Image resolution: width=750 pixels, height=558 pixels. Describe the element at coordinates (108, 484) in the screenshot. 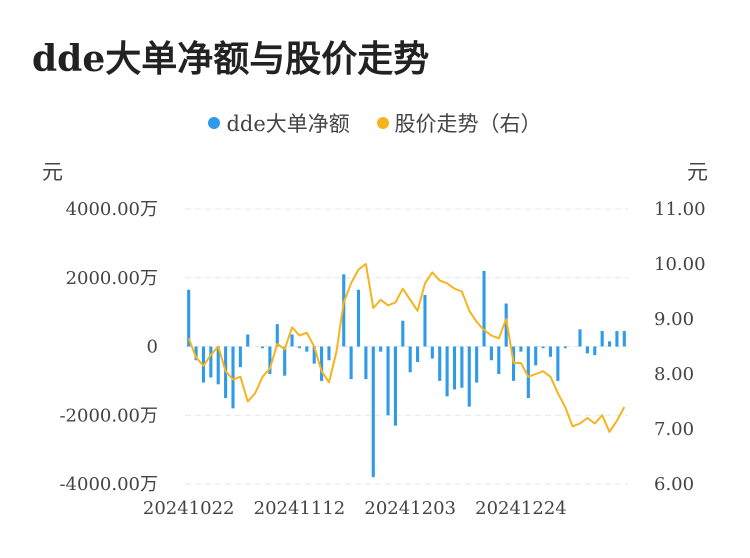

I see `left-axis-tick-label: -4000.00万` at that location.